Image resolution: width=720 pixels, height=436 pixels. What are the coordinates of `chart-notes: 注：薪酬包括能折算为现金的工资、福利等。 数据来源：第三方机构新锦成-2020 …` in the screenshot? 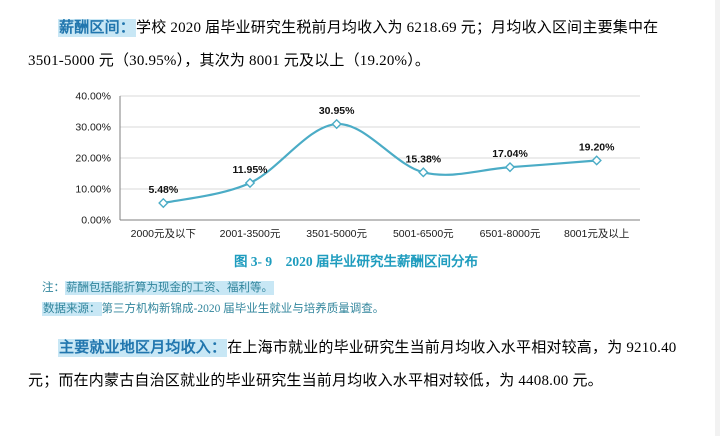 It's located at (366, 299).